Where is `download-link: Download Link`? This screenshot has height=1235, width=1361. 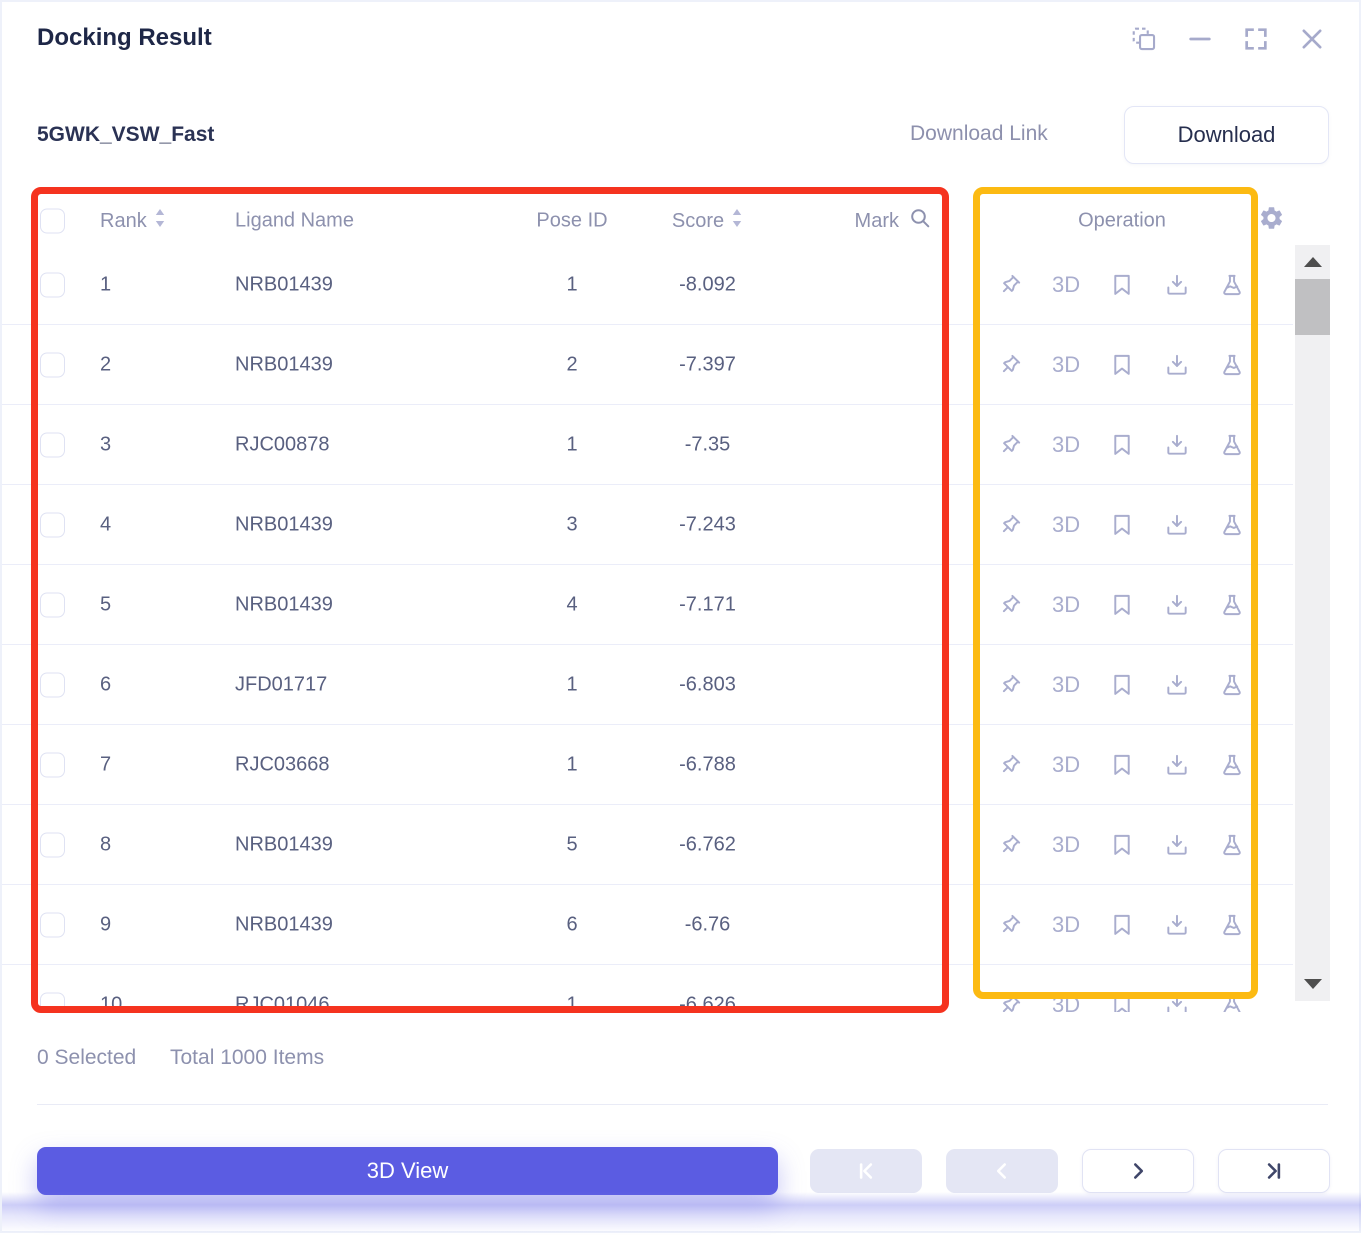 download-link: Download Link is located at coordinates (979, 133).